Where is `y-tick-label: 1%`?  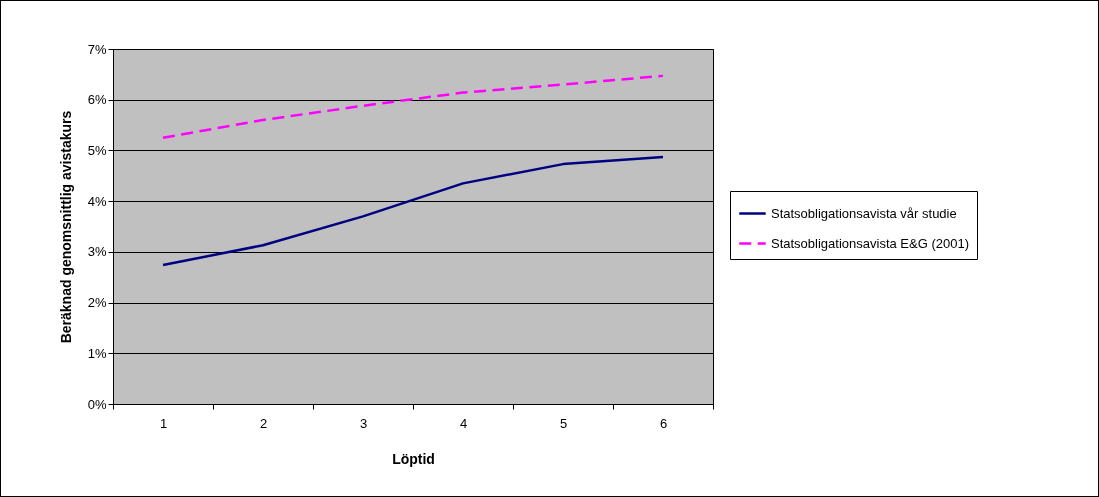
y-tick-label: 1% is located at coordinates (97, 353).